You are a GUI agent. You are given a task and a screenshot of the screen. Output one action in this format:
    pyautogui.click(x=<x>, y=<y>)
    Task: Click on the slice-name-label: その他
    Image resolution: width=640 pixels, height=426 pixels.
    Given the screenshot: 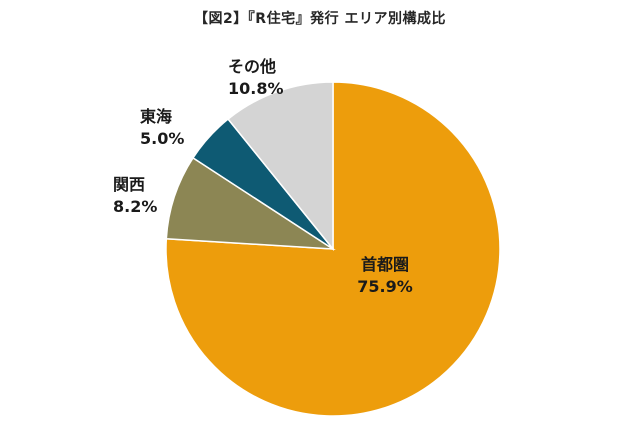 What is the action you would take?
    pyautogui.click(x=252, y=66)
    